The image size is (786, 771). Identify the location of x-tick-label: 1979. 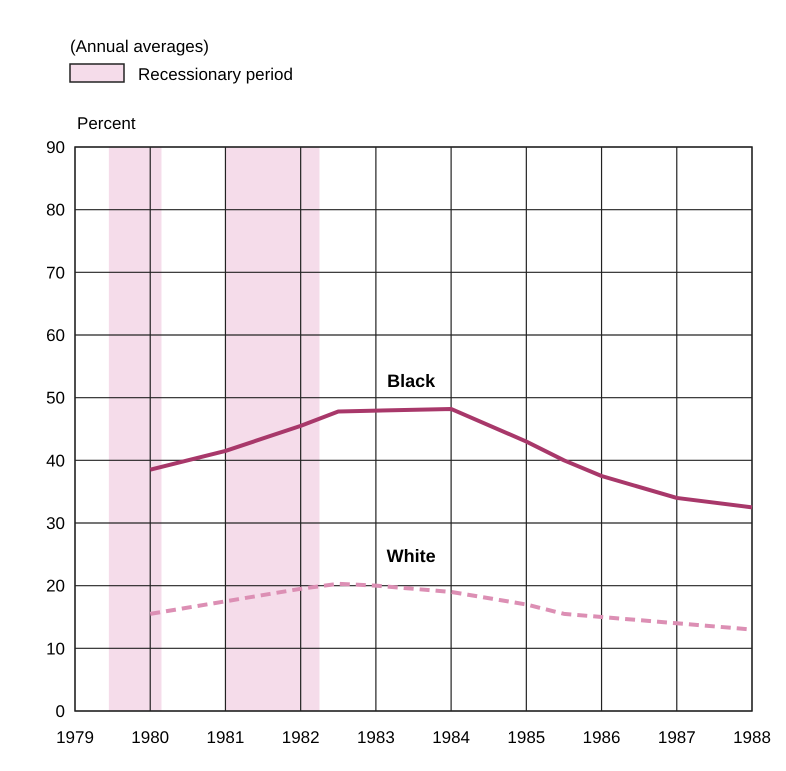
(75, 737).